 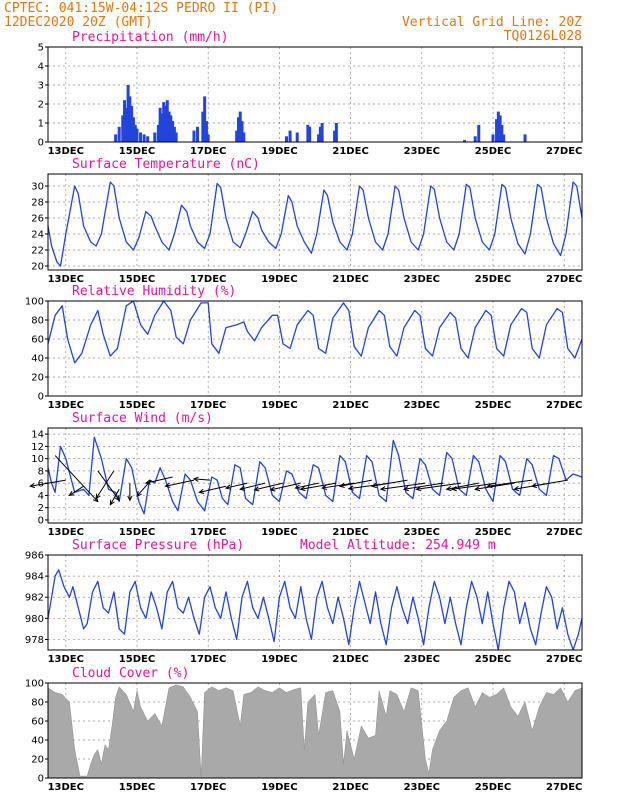 I want to click on wind-xtick-4: 21DEC, so click(x=350, y=532).